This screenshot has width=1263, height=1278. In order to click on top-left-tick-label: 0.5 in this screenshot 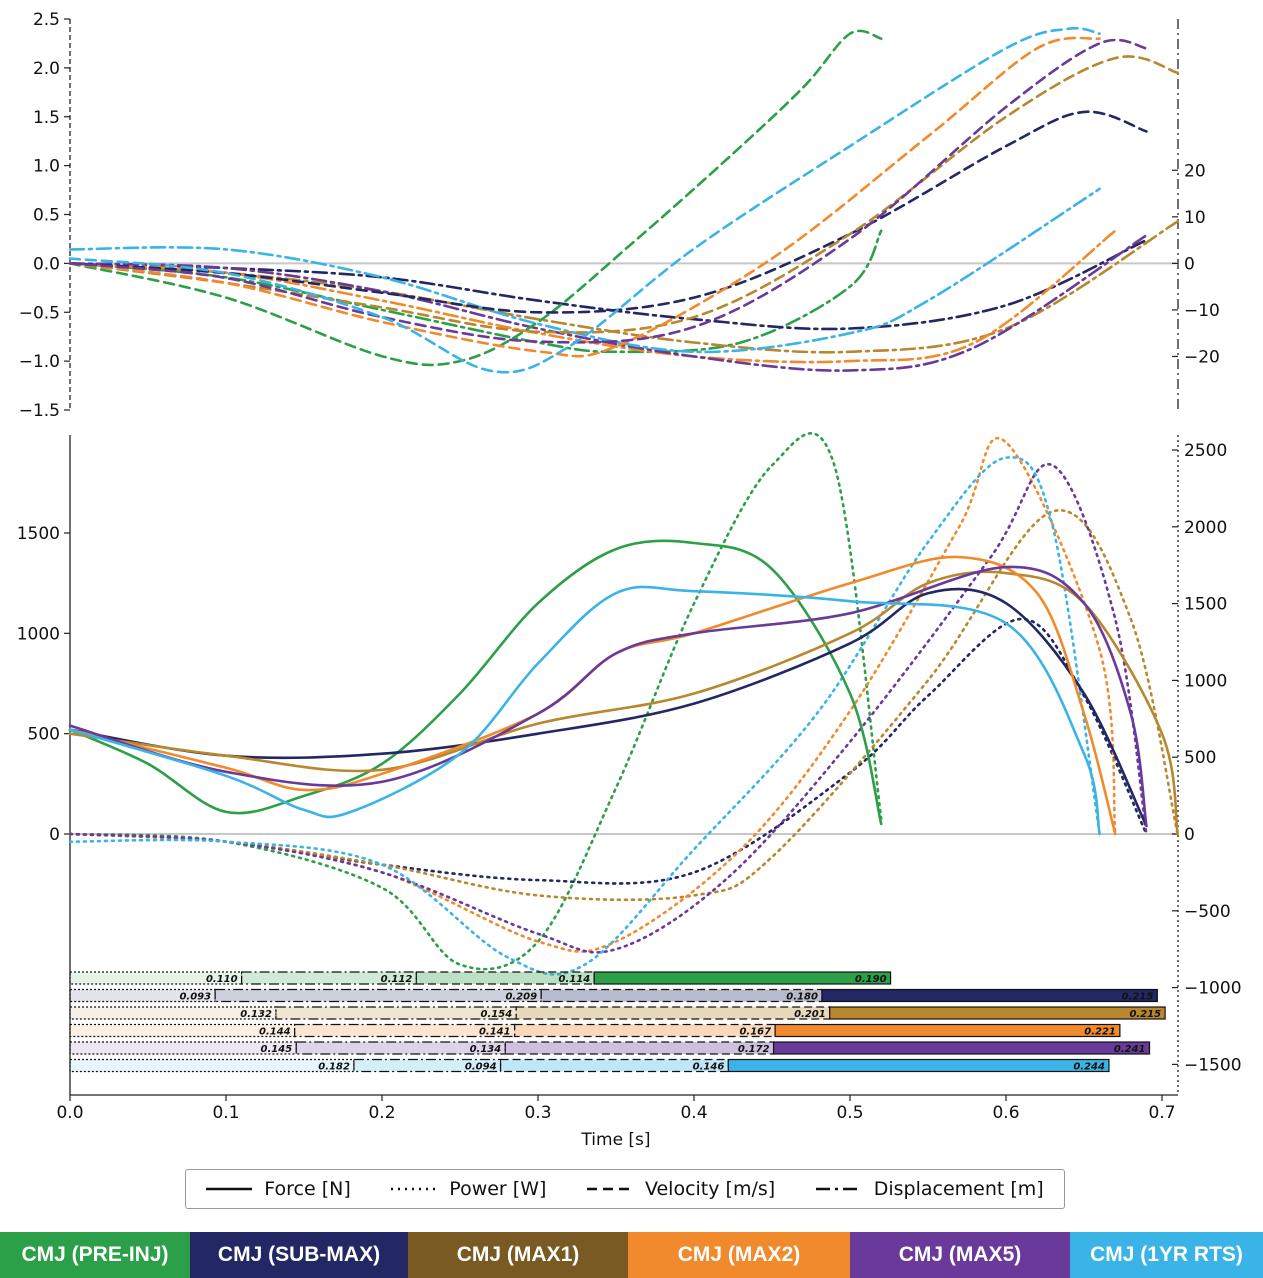, I will do `click(46, 216)`.